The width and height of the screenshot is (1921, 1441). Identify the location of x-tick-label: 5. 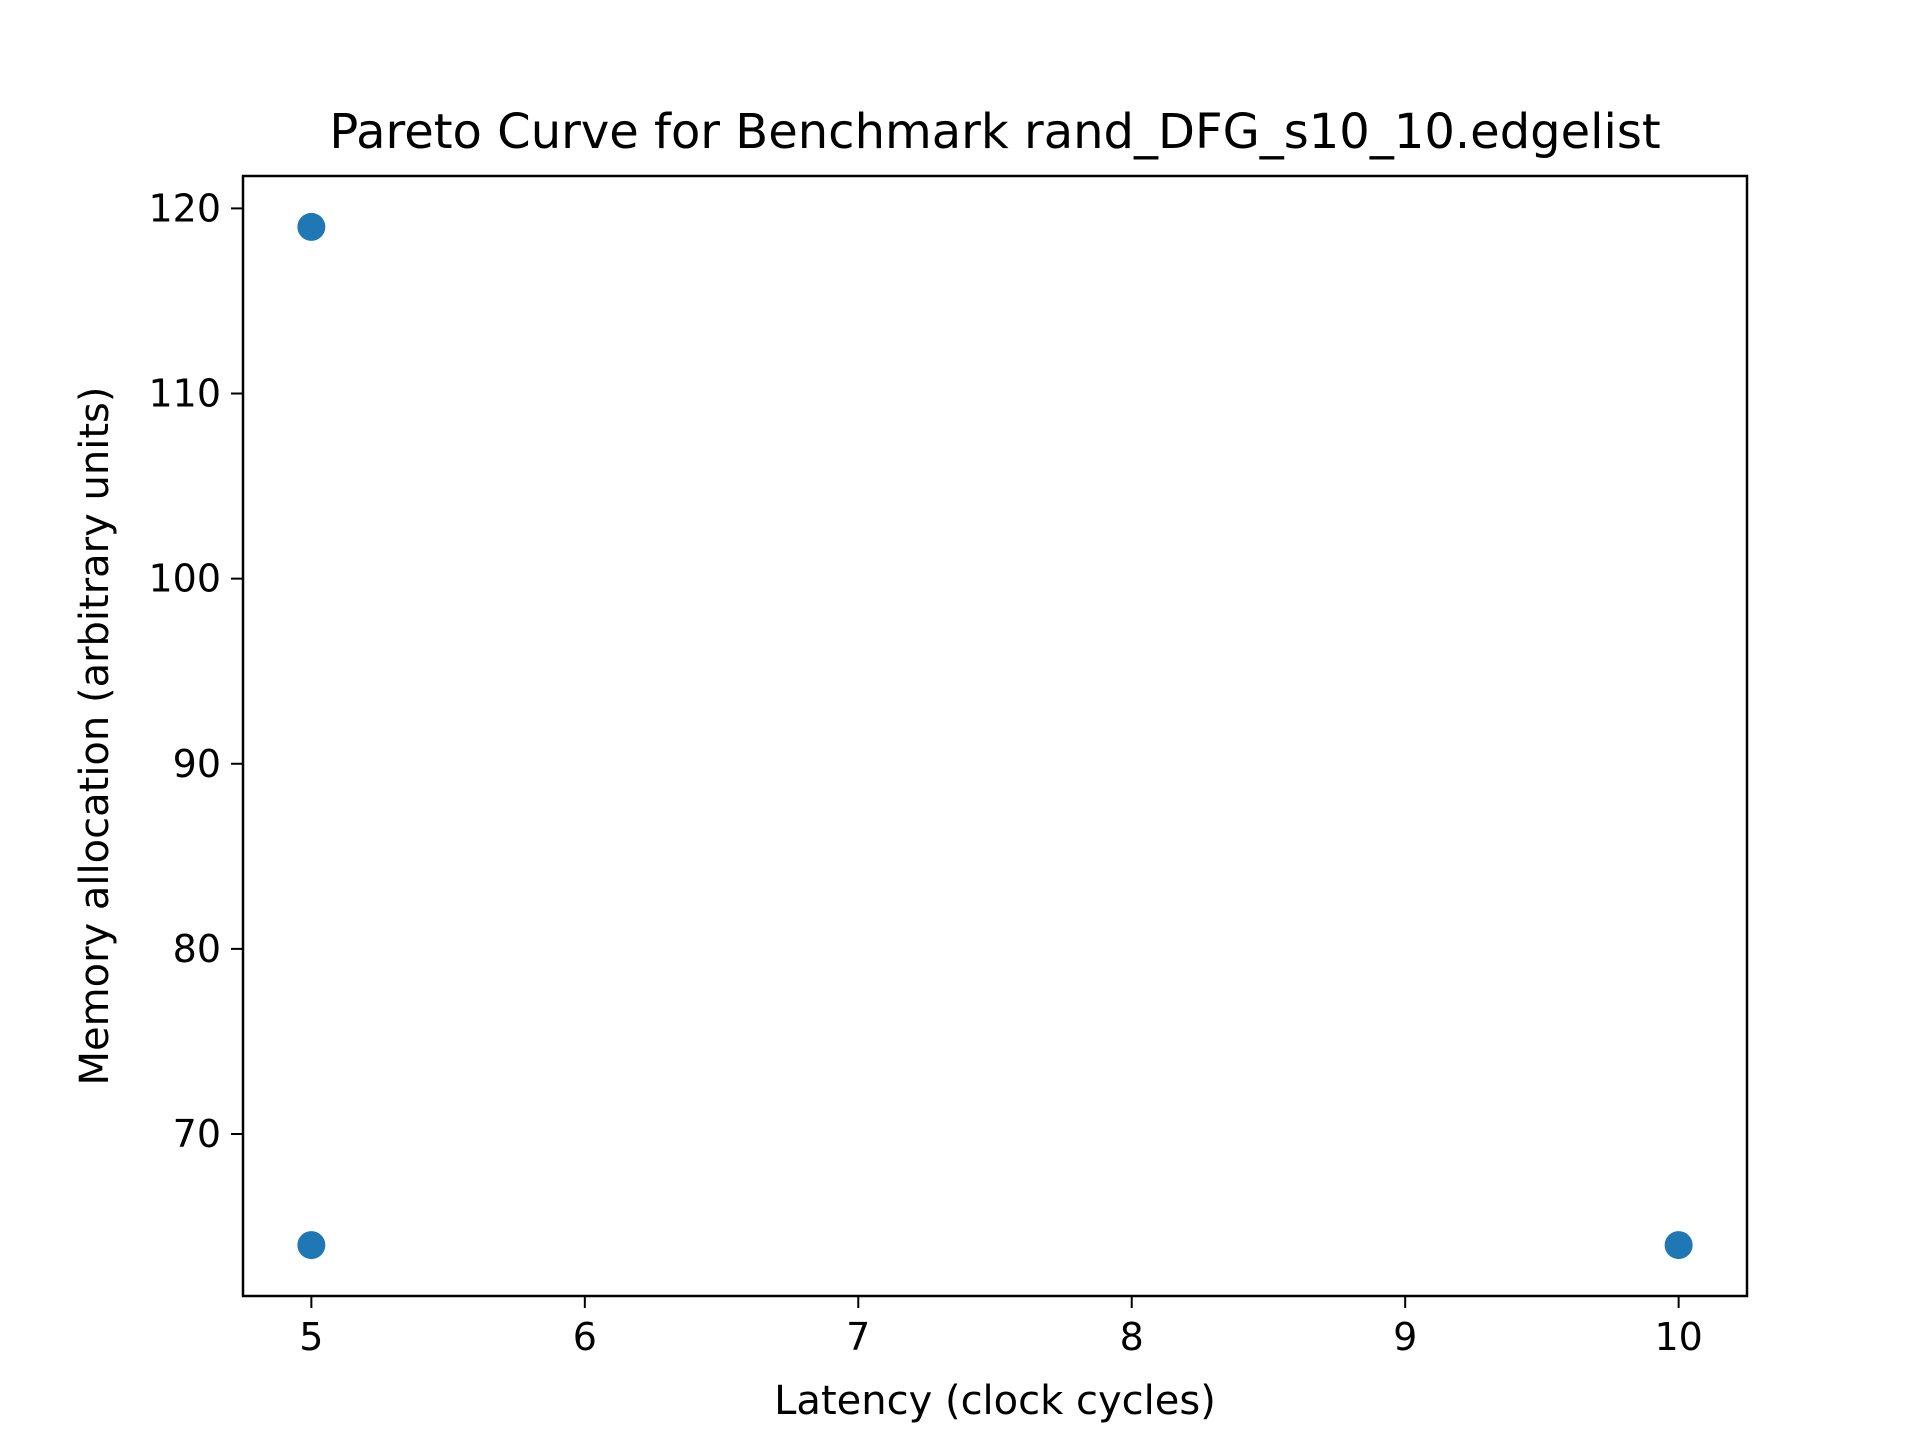
(311, 1337).